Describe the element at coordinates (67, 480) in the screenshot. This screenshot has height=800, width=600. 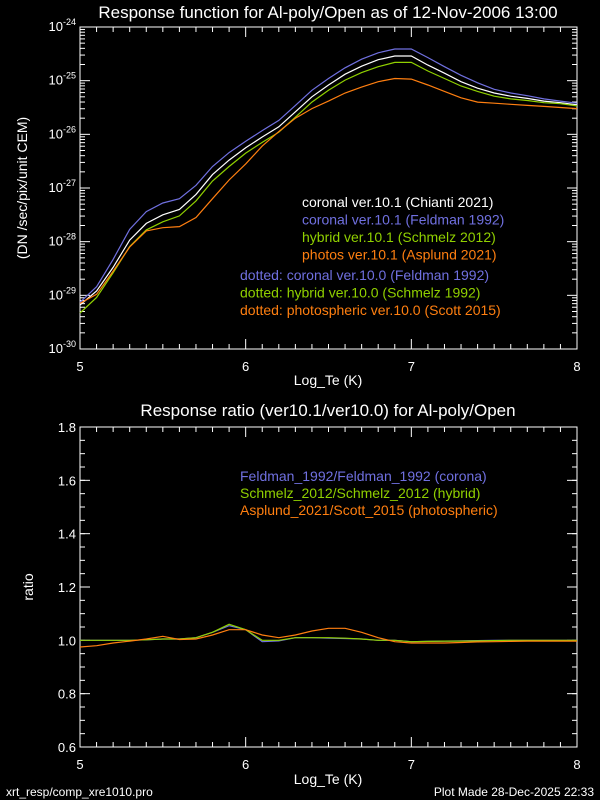
I see `y-tick-label: 1.6` at that location.